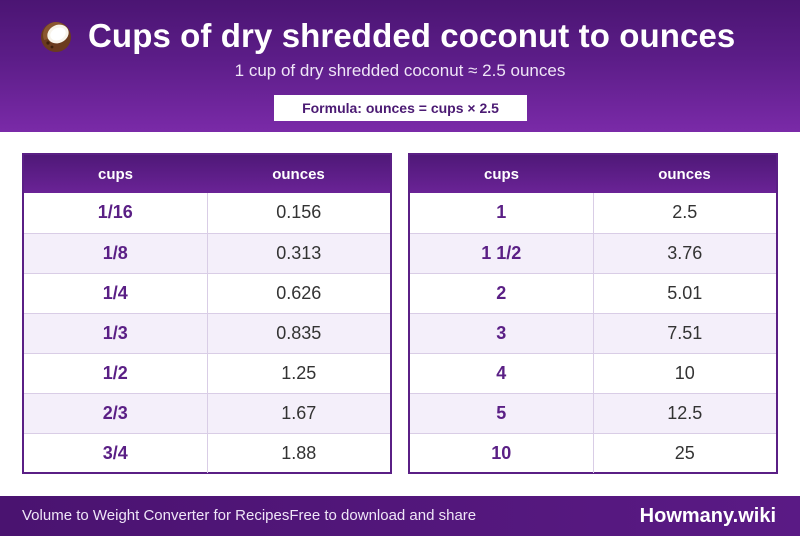  What do you see at coordinates (116, 252) in the screenshot?
I see `cups-cell: 1/8` at bounding box center [116, 252].